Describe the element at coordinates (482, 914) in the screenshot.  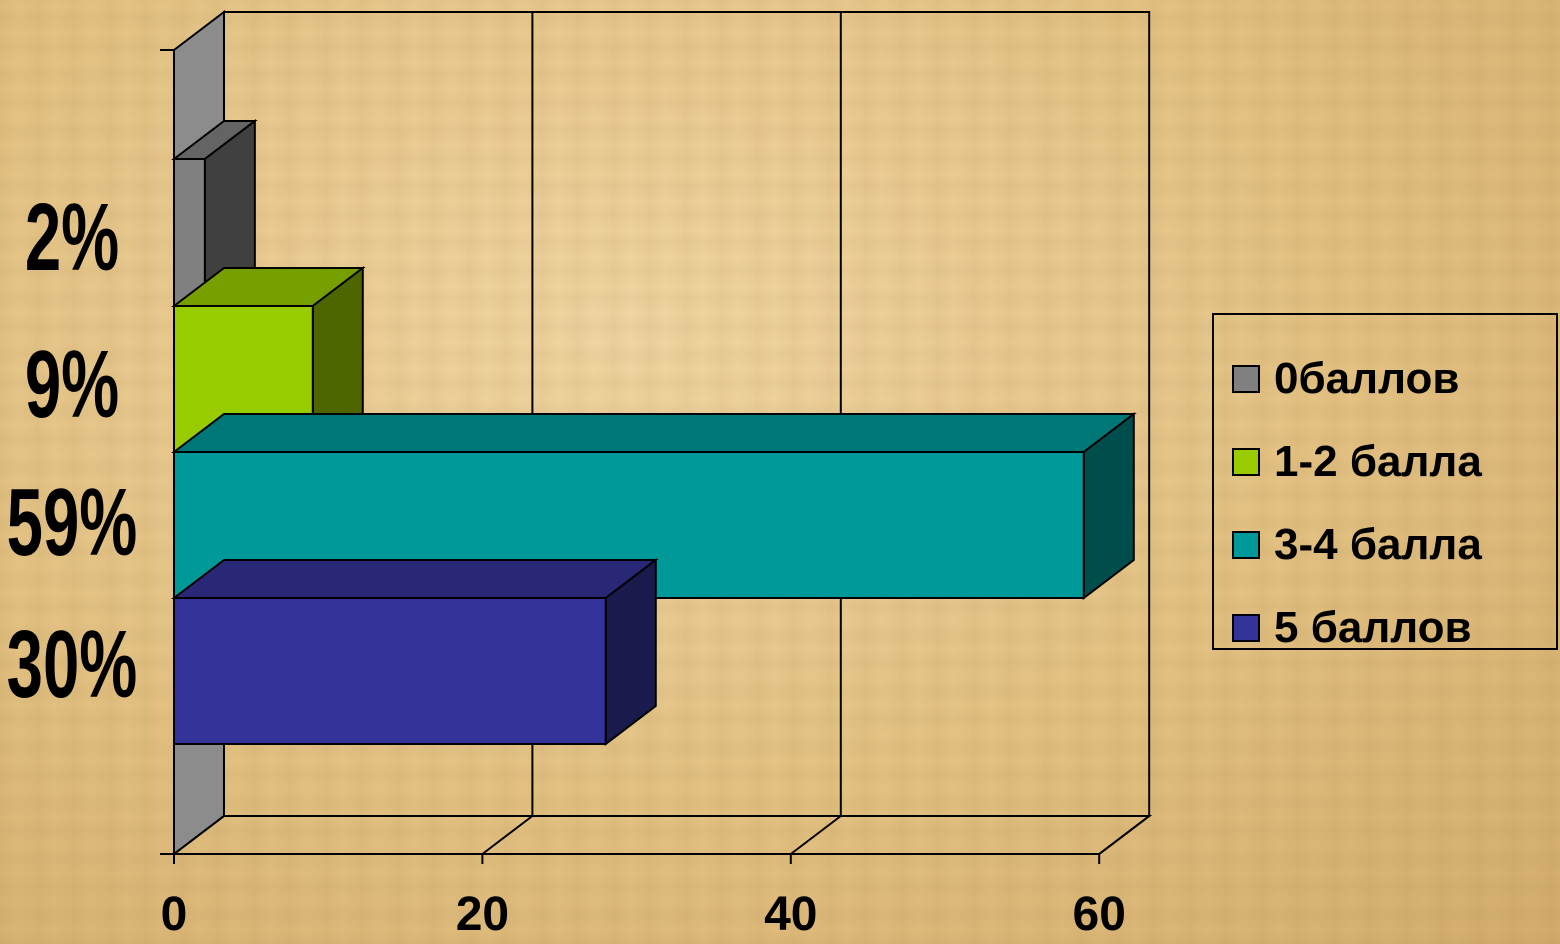
I see `x-tick-label: 20` at that location.